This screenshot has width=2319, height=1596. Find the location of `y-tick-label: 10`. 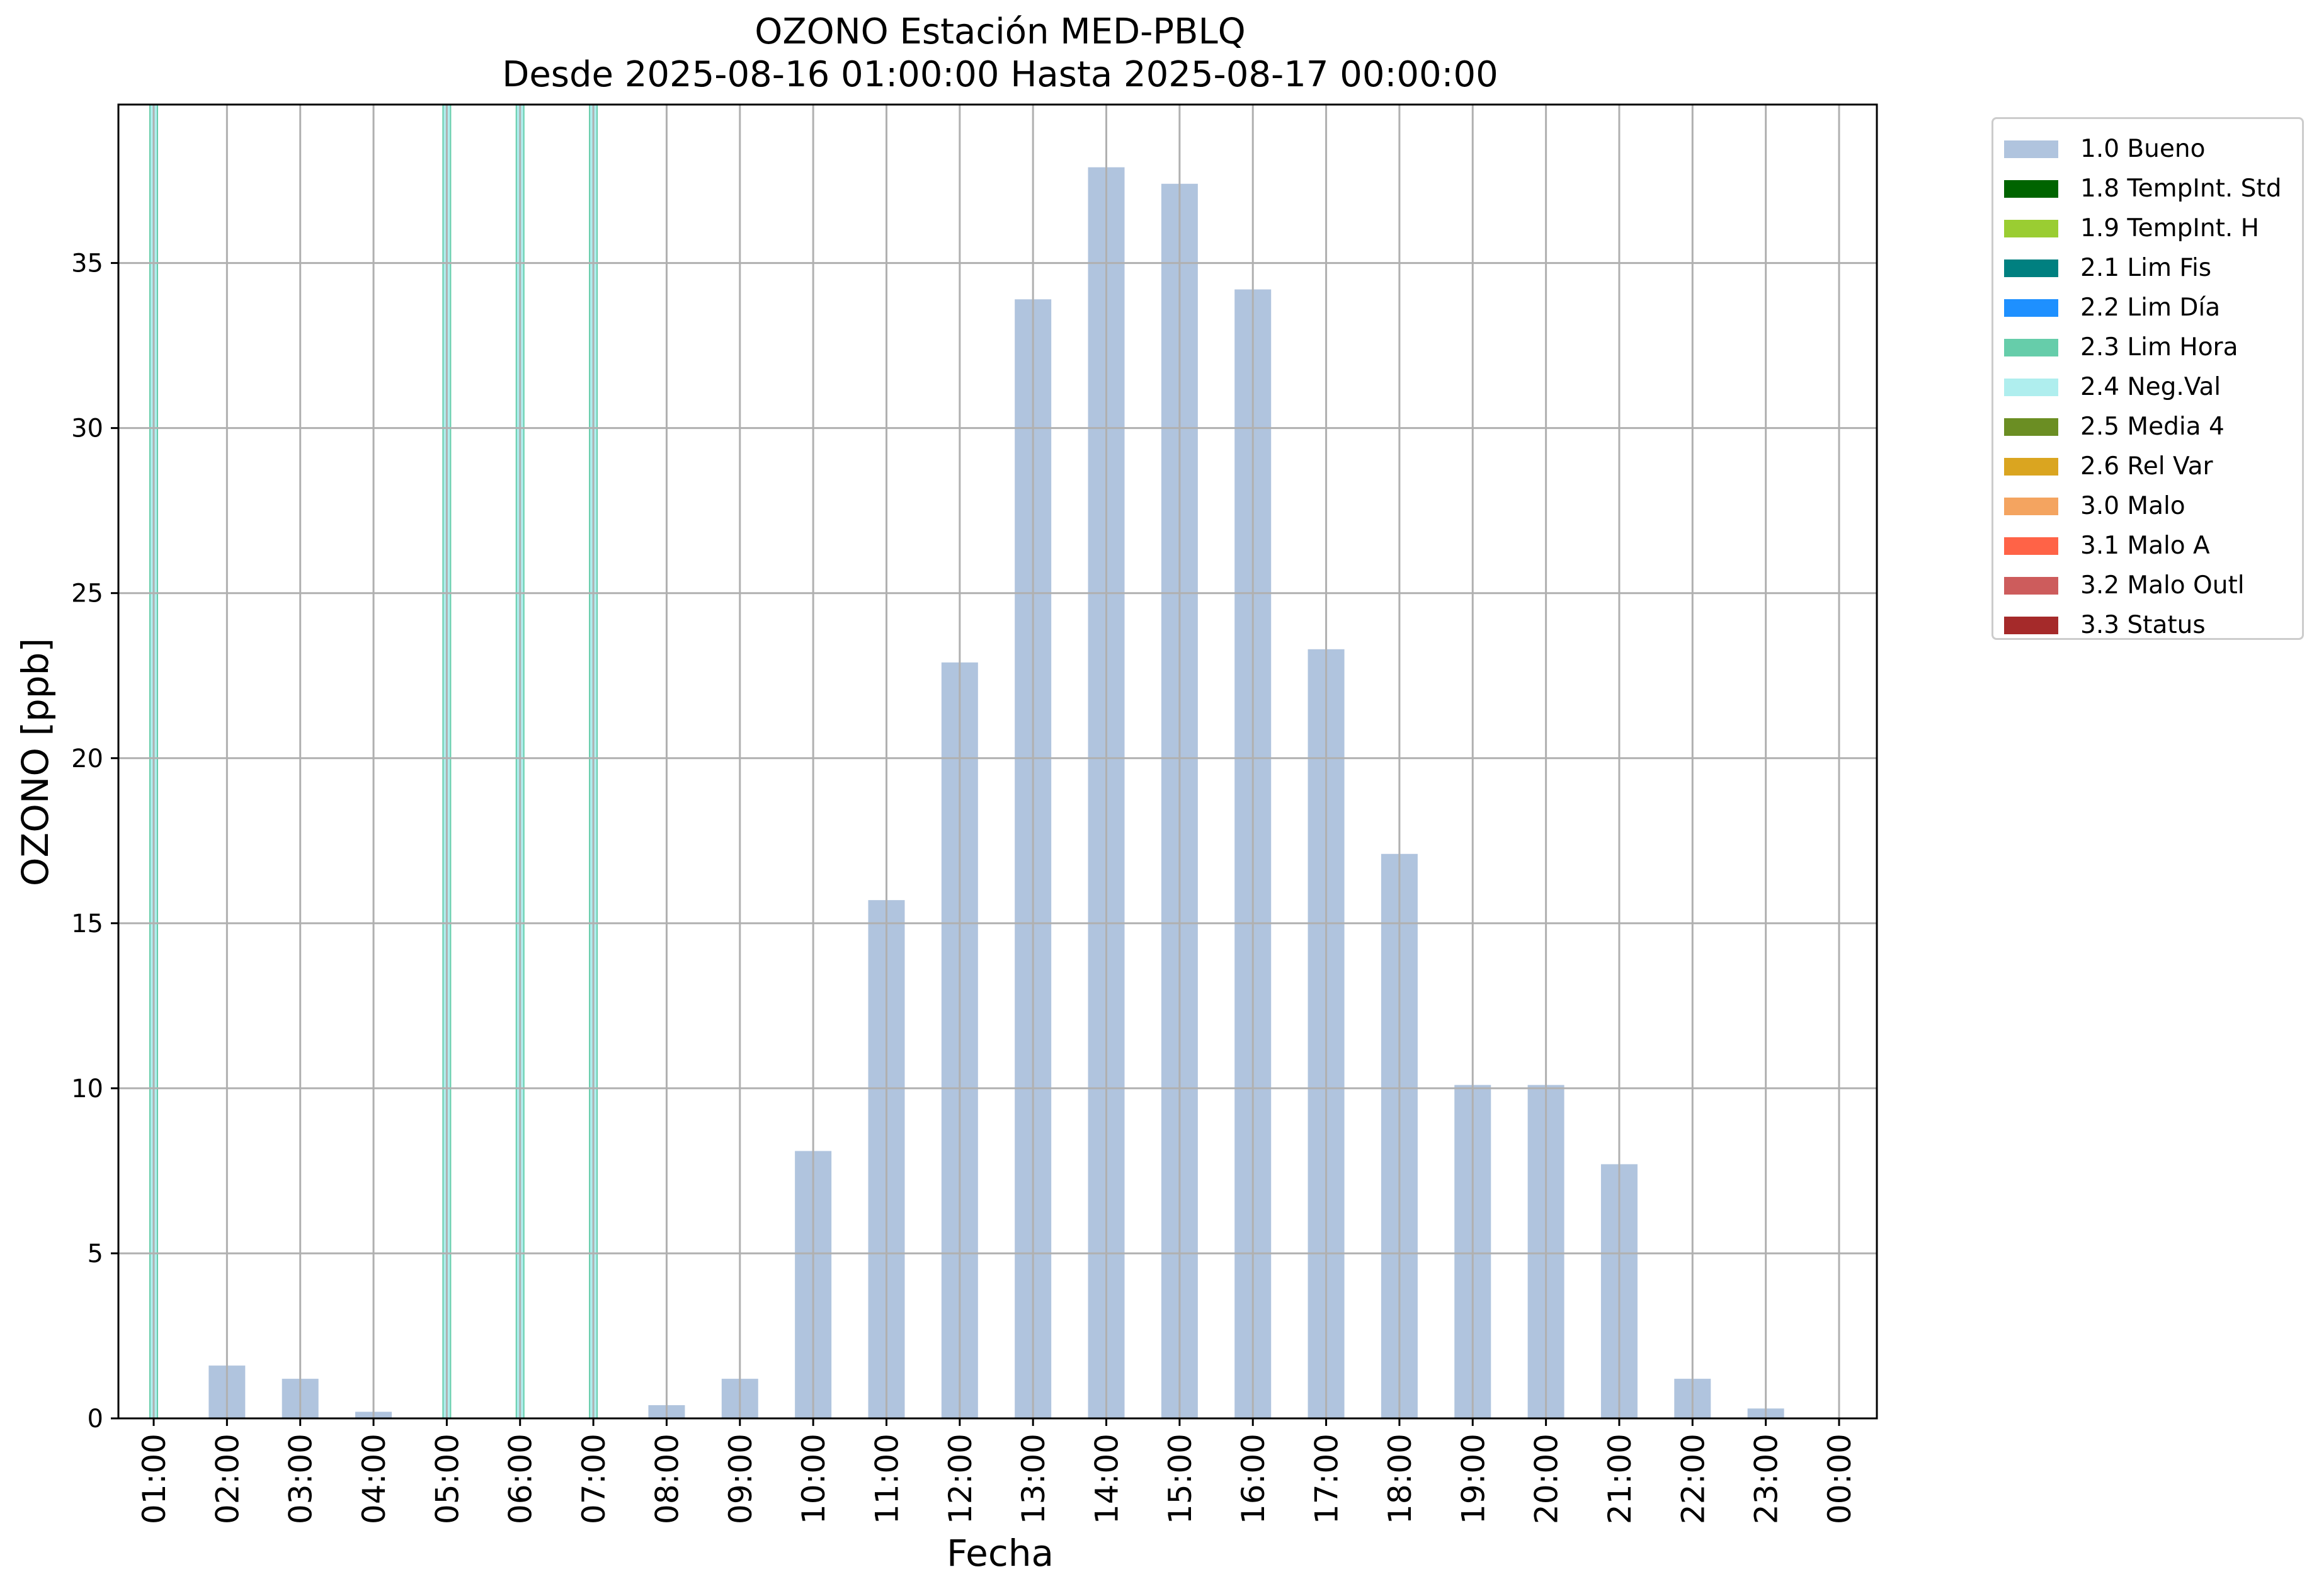

y-tick-label: 10 is located at coordinates (87, 1088).